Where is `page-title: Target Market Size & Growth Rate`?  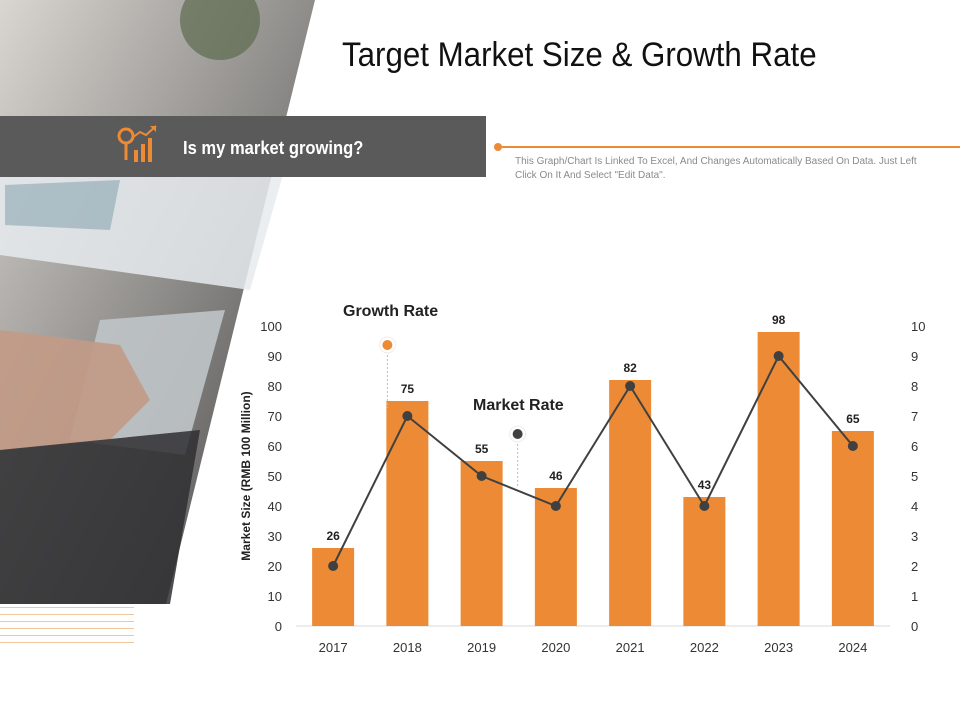 page-title: Target Market Size & Growth Rate is located at coordinates (579, 55).